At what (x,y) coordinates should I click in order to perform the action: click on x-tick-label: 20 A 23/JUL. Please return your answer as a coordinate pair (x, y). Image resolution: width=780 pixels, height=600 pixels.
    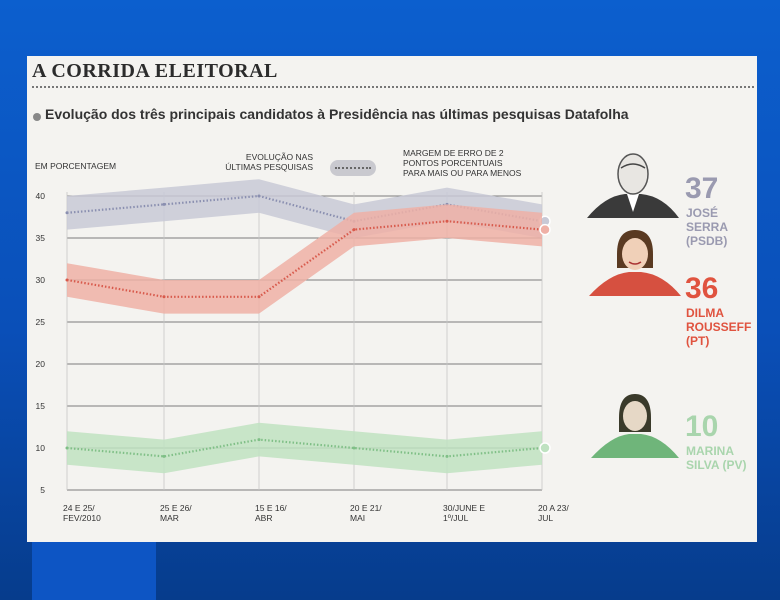
    Looking at the image, I should click on (553, 513).